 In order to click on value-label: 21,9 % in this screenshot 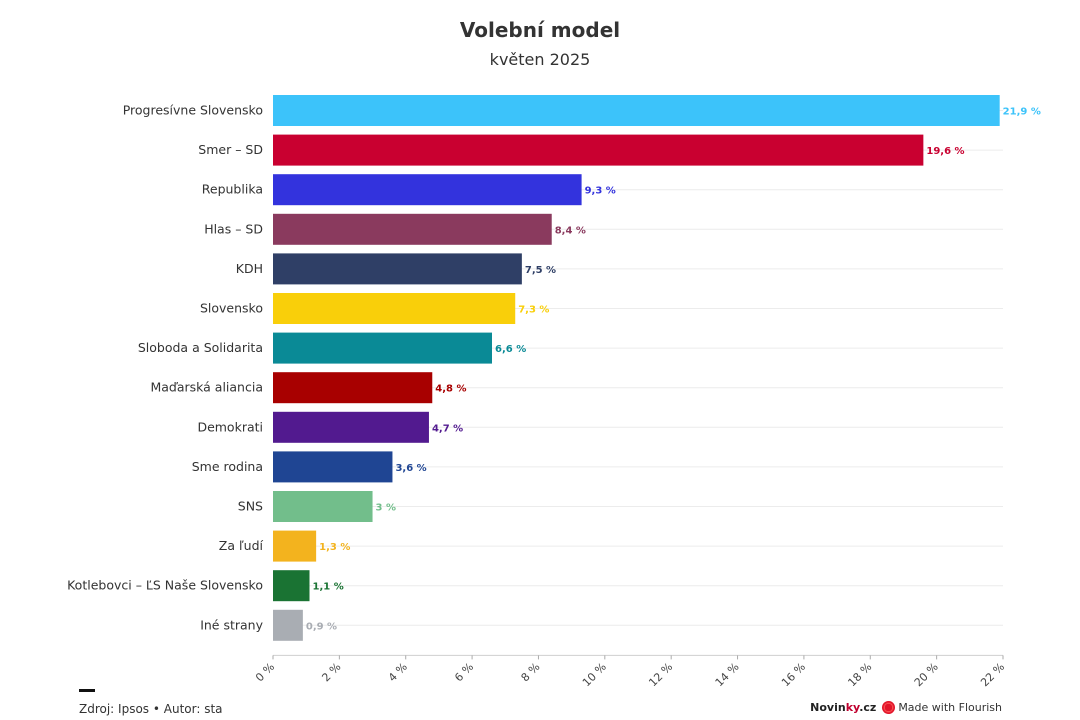, I will do `click(1022, 112)`.